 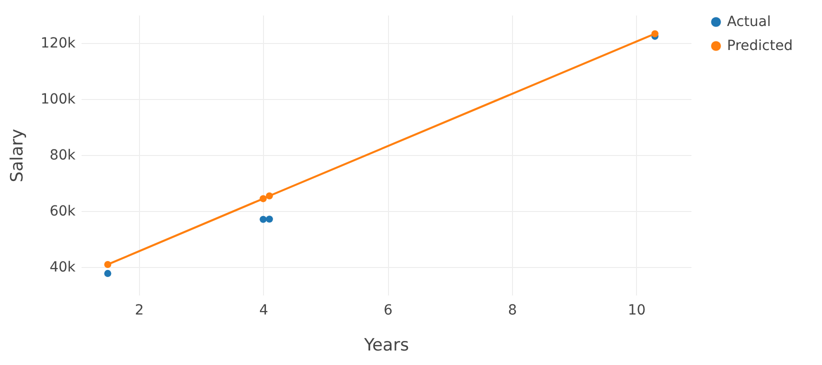 I want to click on x-axis-title: Years, so click(x=386, y=346).